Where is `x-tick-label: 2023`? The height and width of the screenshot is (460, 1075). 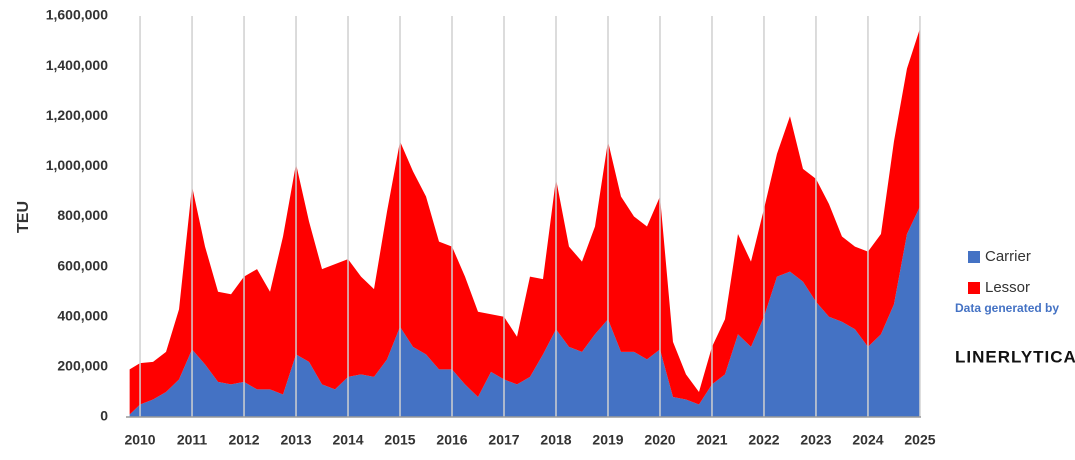
x-tick-label: 2023 is located at coordinates (815, 440).